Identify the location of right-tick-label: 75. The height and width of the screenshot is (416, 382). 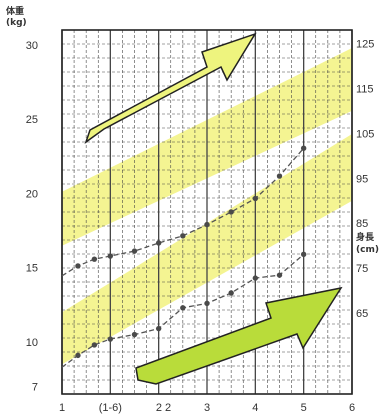
(362, 269).